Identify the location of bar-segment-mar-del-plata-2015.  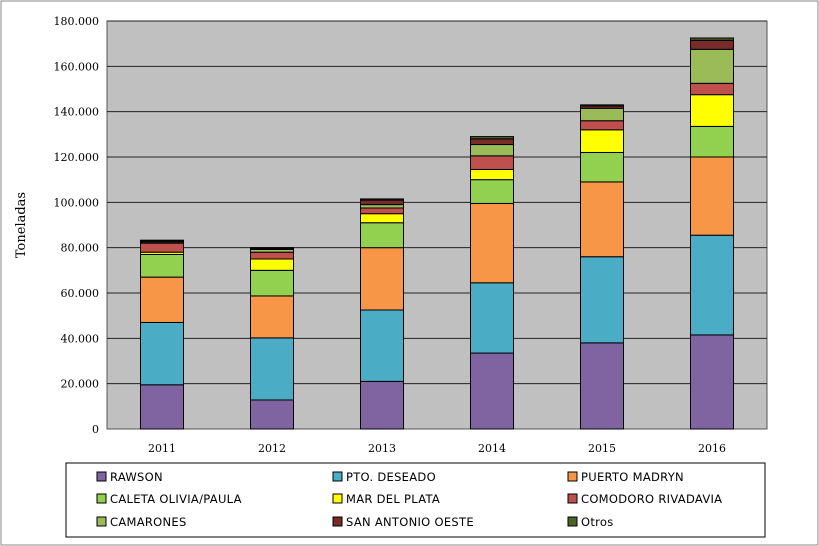
(602, 141).